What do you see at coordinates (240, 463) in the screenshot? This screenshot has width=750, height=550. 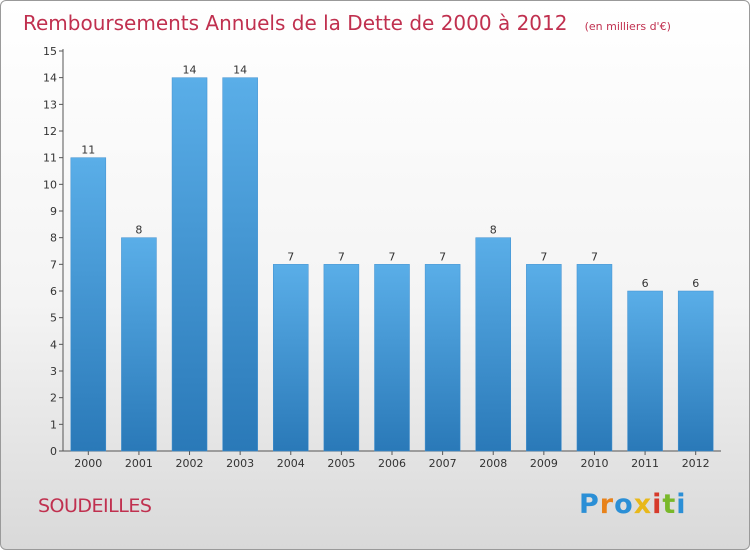 I see `x-tick-label: 2003` at bounding box center [240, 463].